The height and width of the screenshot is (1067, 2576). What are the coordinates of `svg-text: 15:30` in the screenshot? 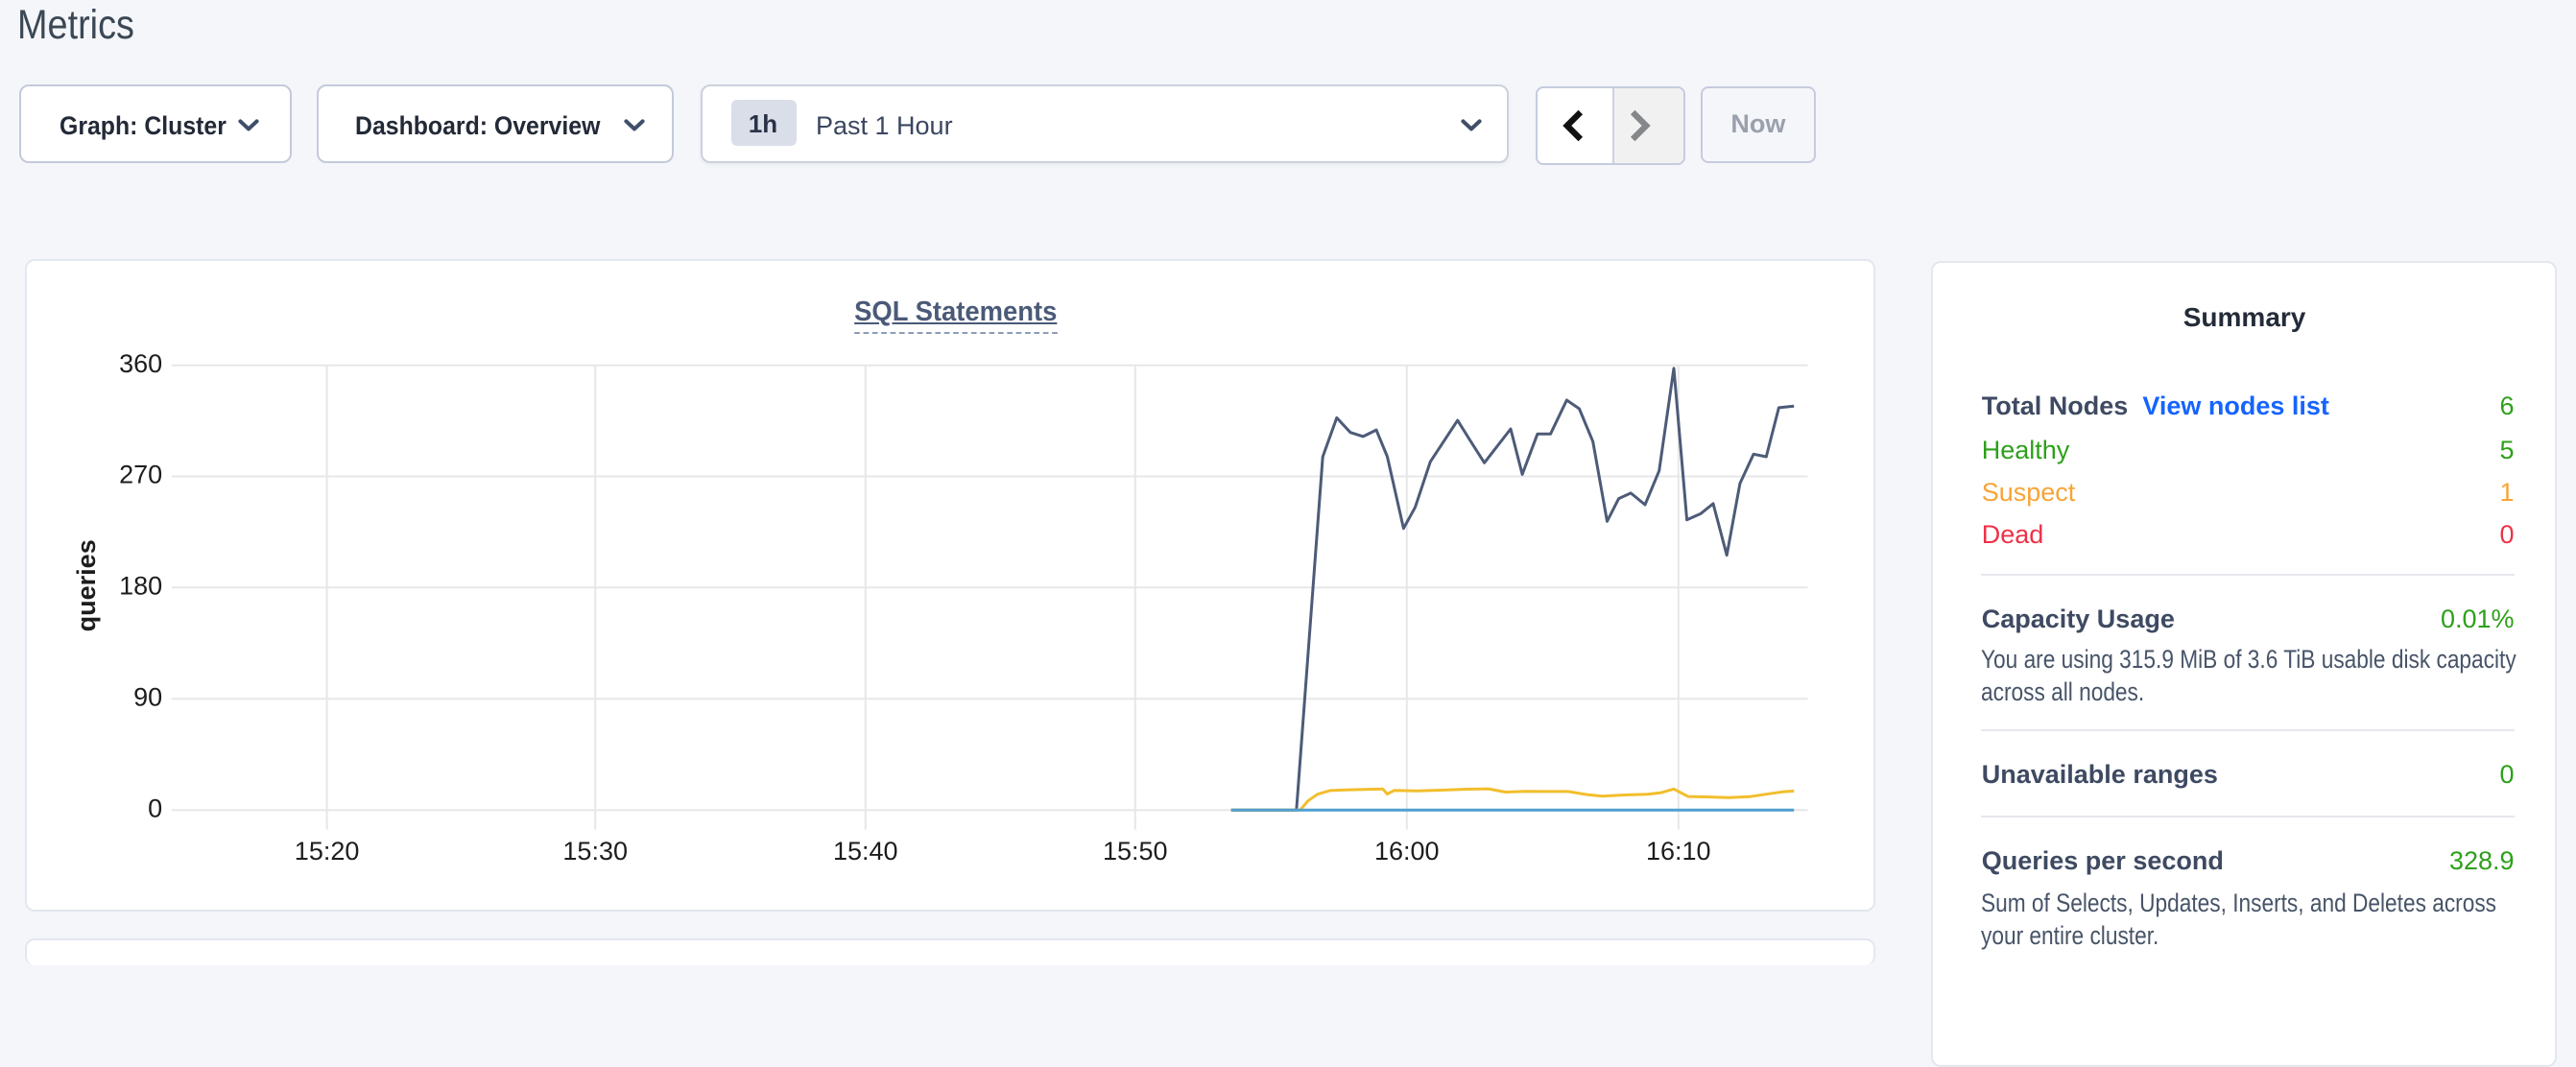 It's located at (595, 851).